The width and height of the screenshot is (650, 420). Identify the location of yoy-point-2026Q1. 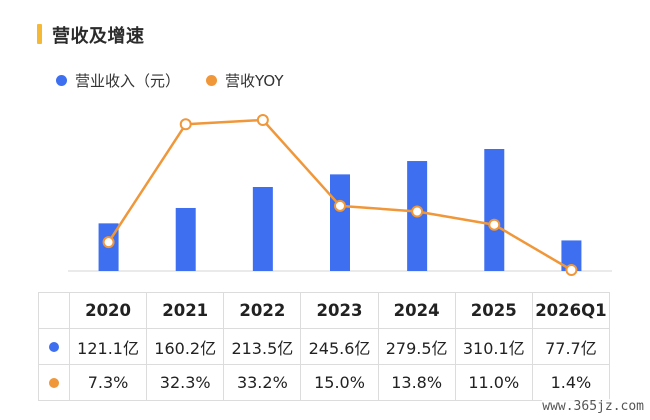
(571, 270).